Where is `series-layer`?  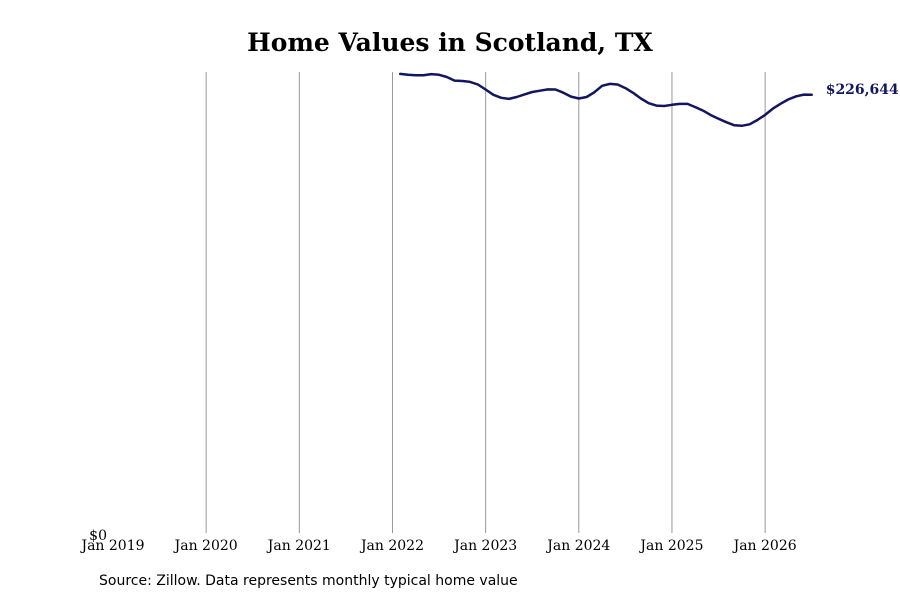 series-layer is located at coordinates (605, 100).